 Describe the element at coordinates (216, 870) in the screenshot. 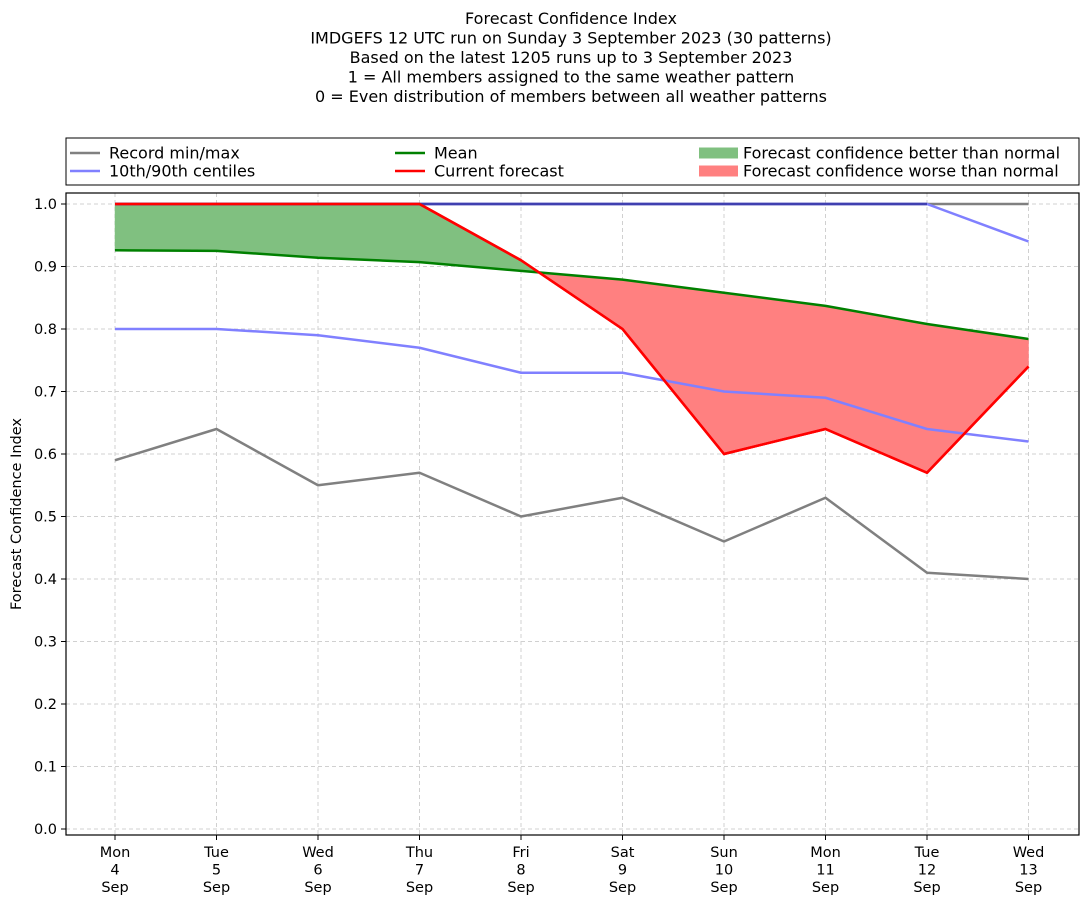

I see `x-tick-label: Tue 5 Sep` at that location.